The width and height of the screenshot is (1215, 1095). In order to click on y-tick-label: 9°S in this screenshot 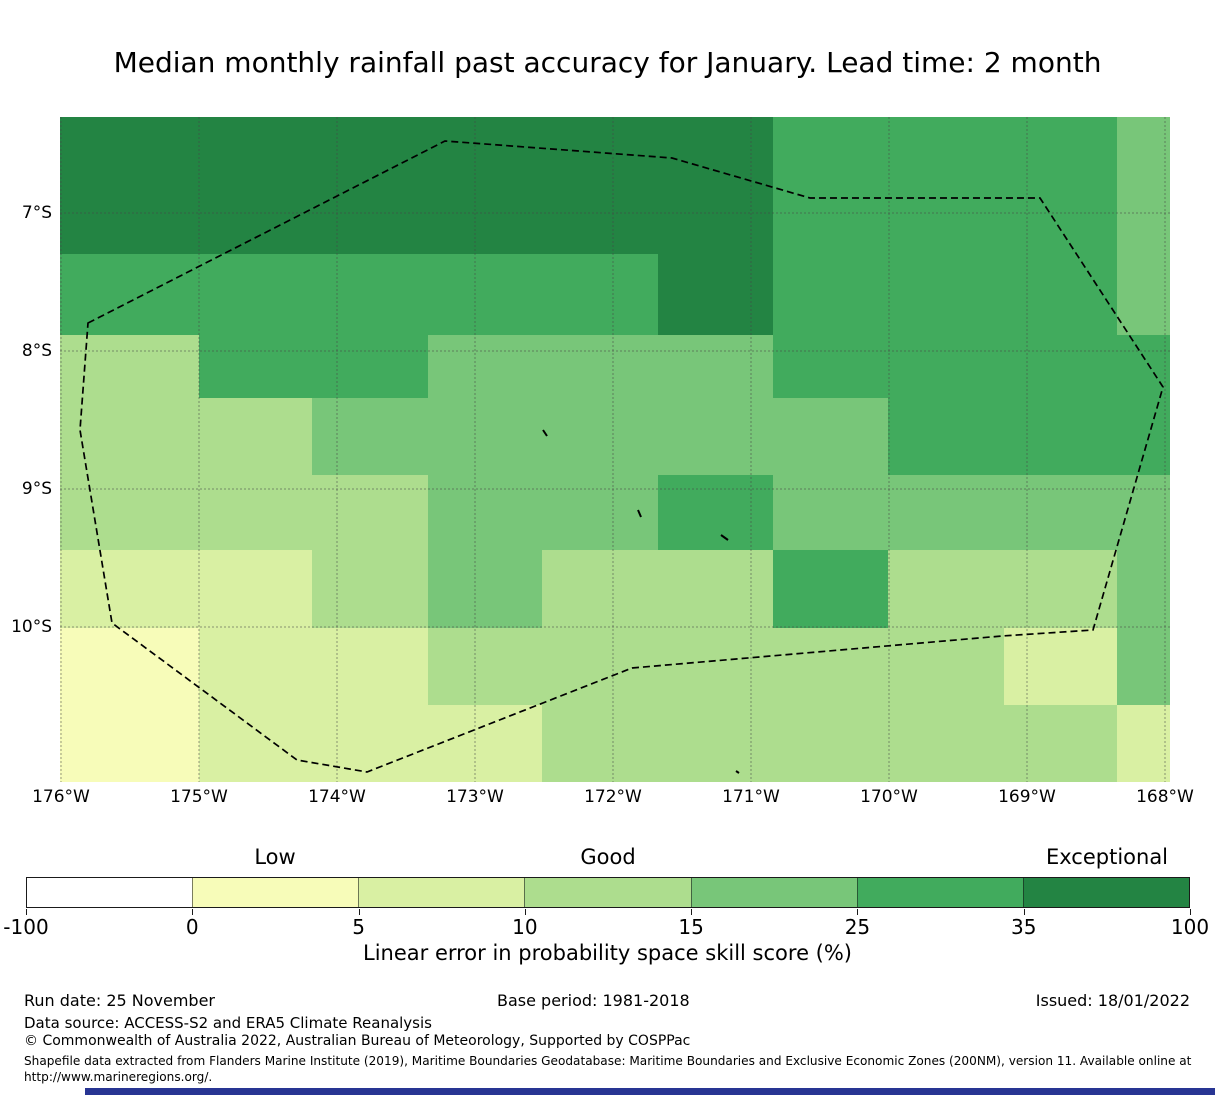, I will do `click(36, 489)`.